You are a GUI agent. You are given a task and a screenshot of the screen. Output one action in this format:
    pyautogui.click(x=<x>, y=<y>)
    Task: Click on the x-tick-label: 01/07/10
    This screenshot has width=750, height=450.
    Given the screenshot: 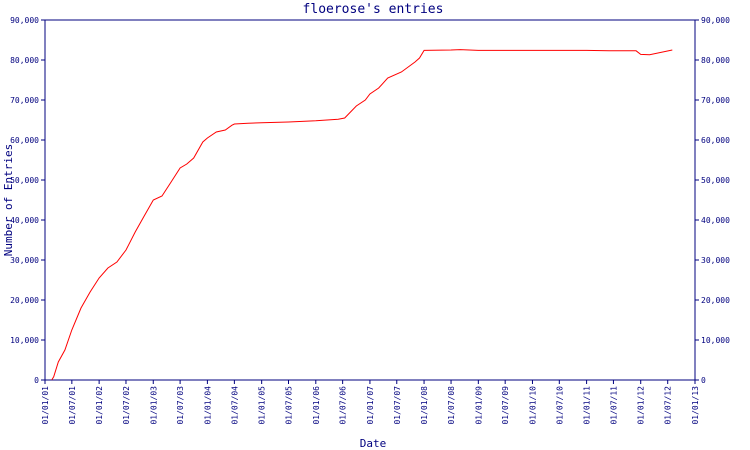 What is the action you would take?
    pyautogui.click(x=559, y=405)
    